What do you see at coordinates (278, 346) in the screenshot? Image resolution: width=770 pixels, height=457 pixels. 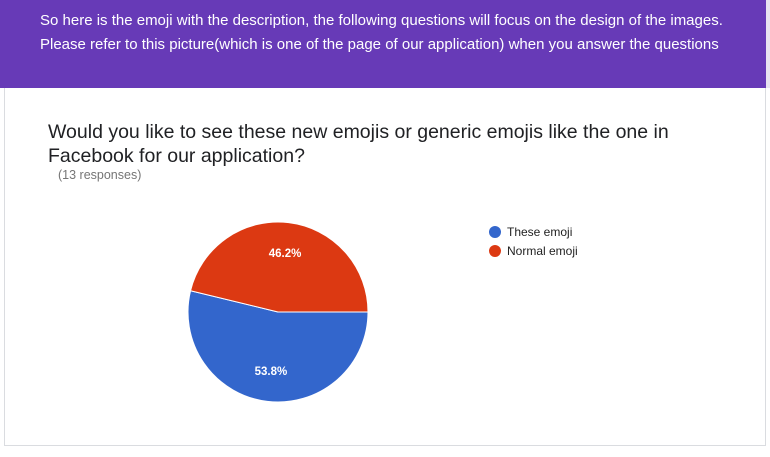 I see `slice-these-emoji` at bounding box center [278, 346].